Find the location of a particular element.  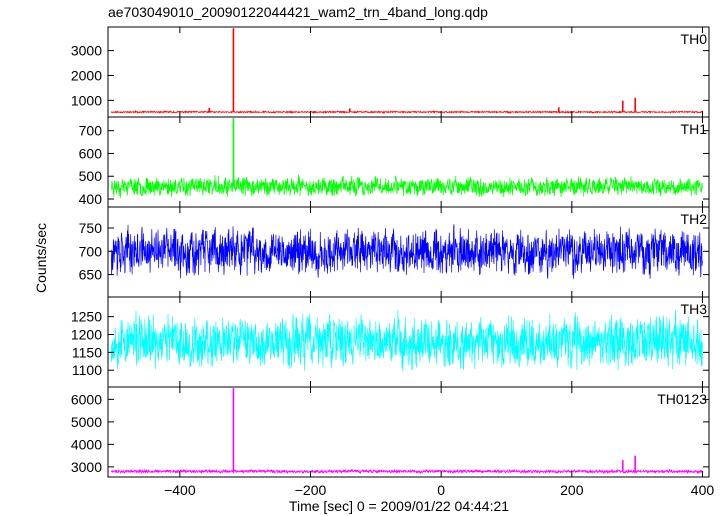

panel-label-th0123: TH0123 is located at coordinates (682, 399).